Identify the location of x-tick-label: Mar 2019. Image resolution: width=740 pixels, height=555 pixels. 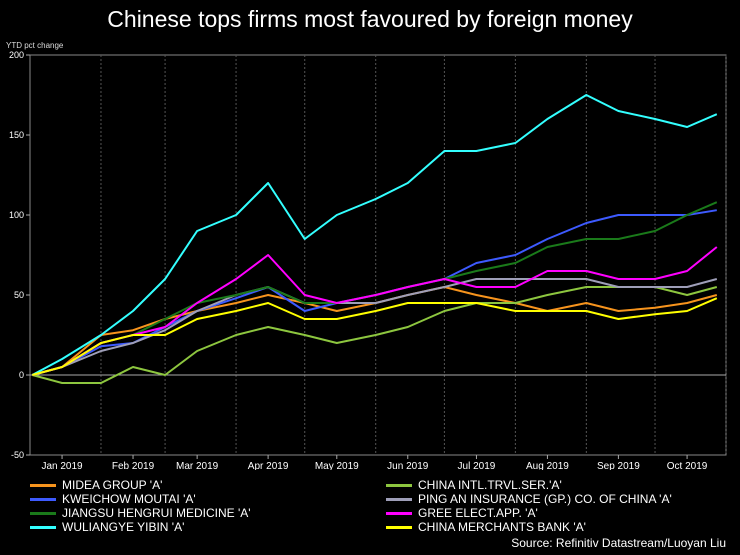
(197, 465).